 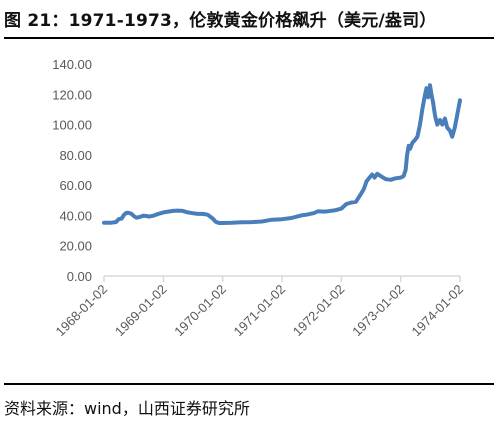 What do you see at coordinates (127, 408) in the screenshot?
I see `source-note: 资料来源：wind，山西证券研究所` at bounding box center [127, 408].